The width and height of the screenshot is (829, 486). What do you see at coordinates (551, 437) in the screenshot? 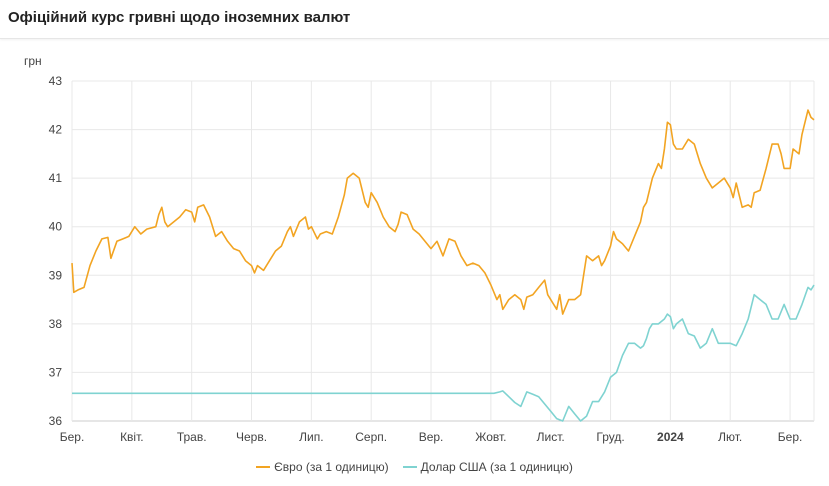
I see `x-tick-label: Лист.` at bounding box center [551, 437].